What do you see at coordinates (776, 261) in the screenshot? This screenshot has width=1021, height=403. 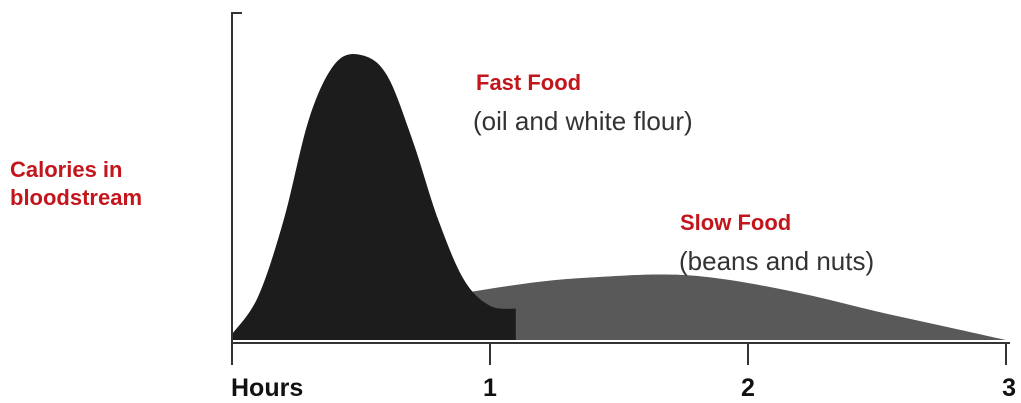 I see `slow-food-sublabel: (beans and nuts)` at bounding box center [776, 261].